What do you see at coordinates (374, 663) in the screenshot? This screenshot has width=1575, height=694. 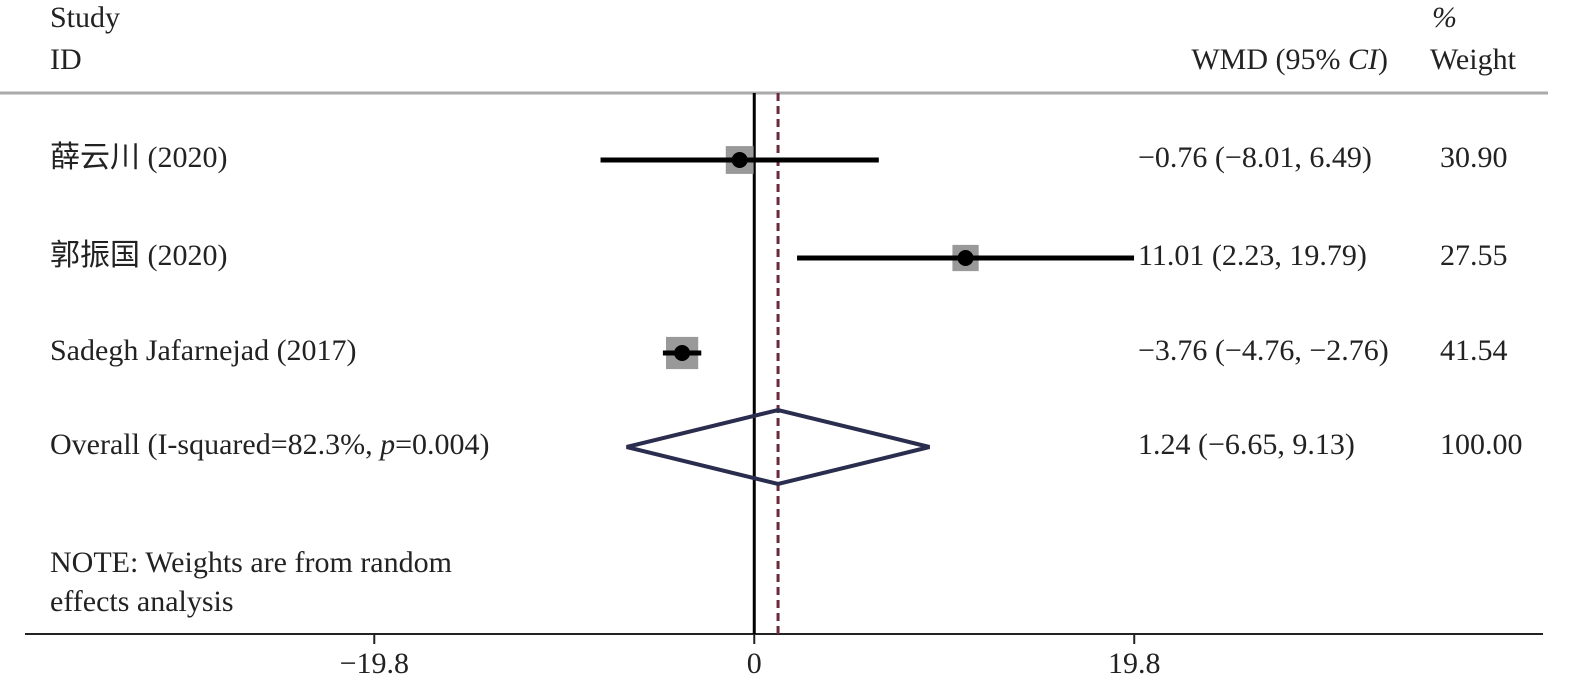 I see `x-tick-label: −19.8` at bounding box center [374, 663].